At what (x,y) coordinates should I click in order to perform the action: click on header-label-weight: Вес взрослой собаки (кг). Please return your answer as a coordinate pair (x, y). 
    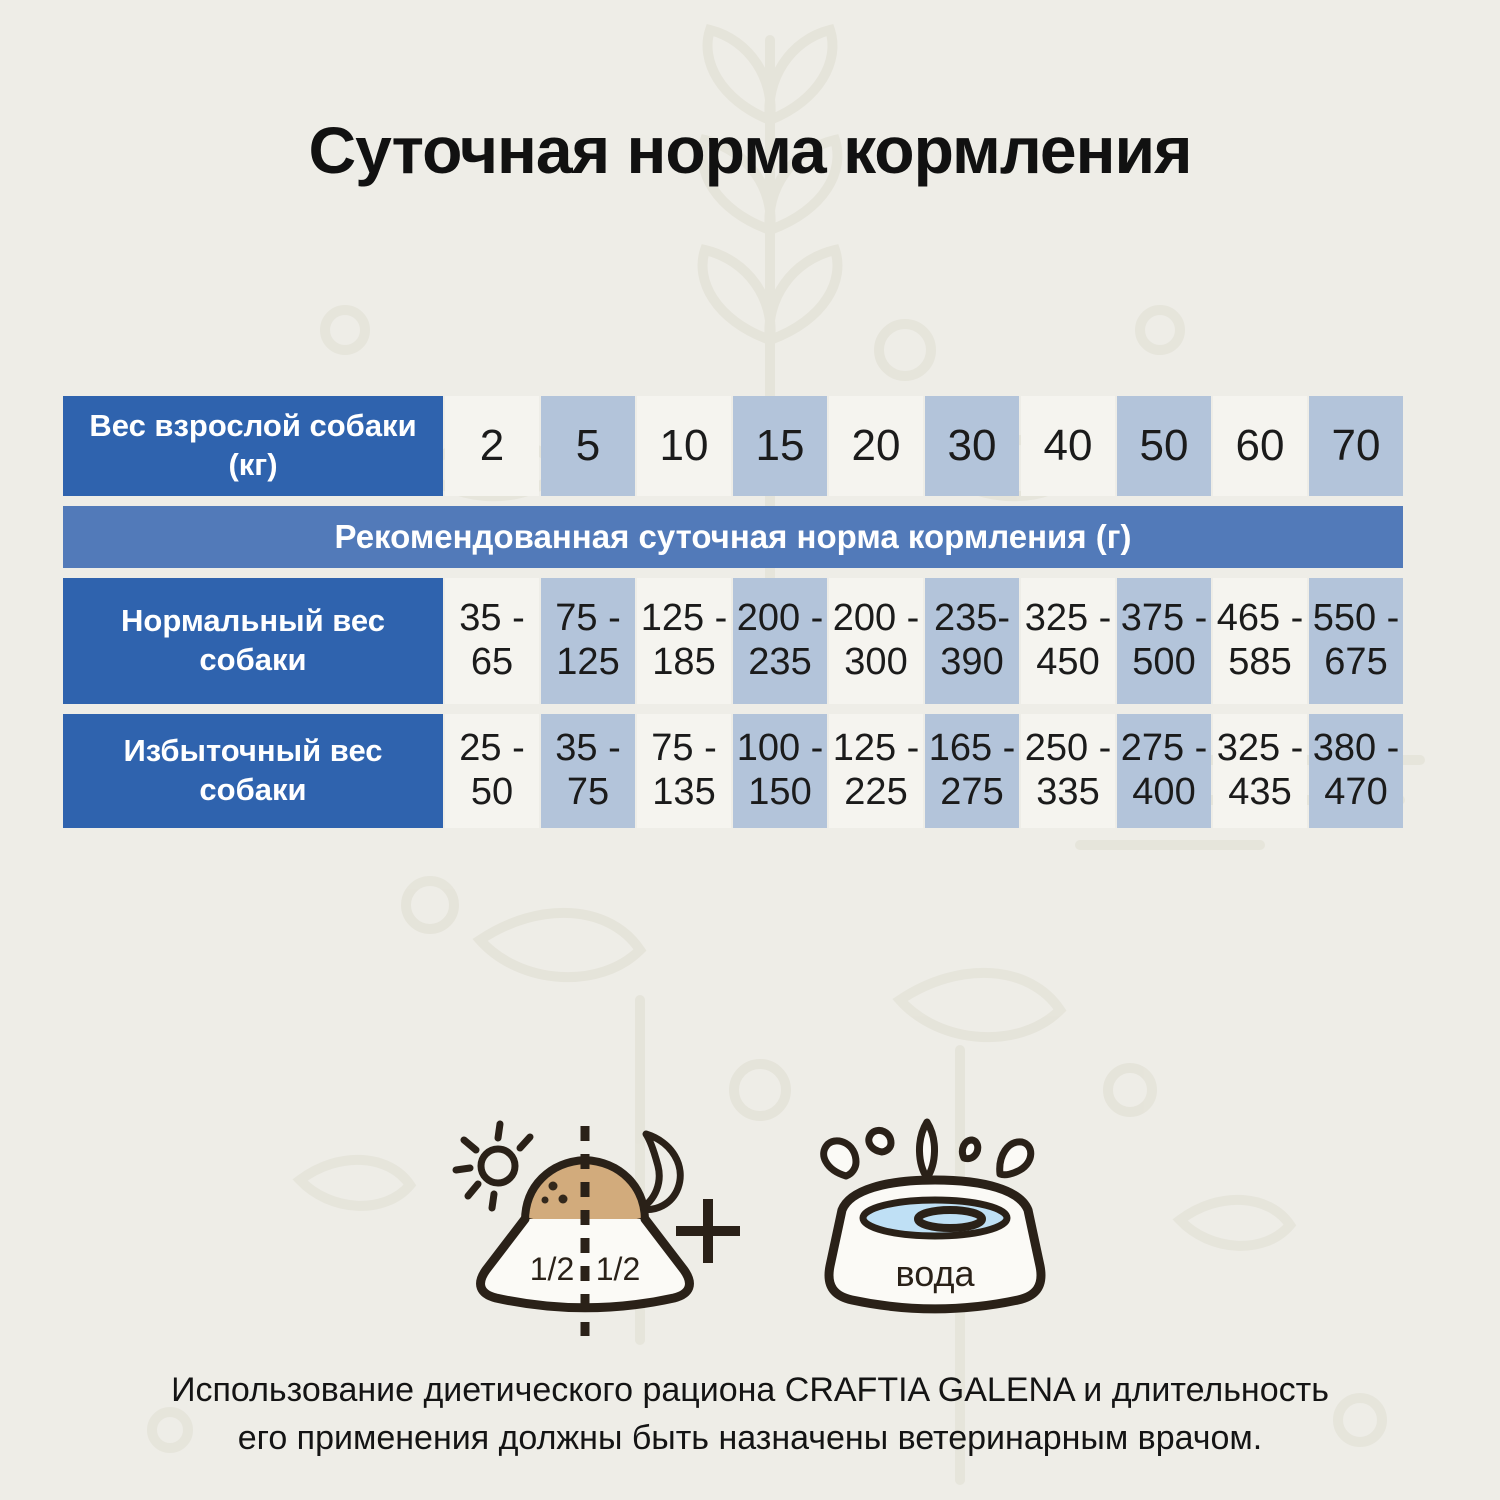
    Looking at the image, I should click on (253, 446).